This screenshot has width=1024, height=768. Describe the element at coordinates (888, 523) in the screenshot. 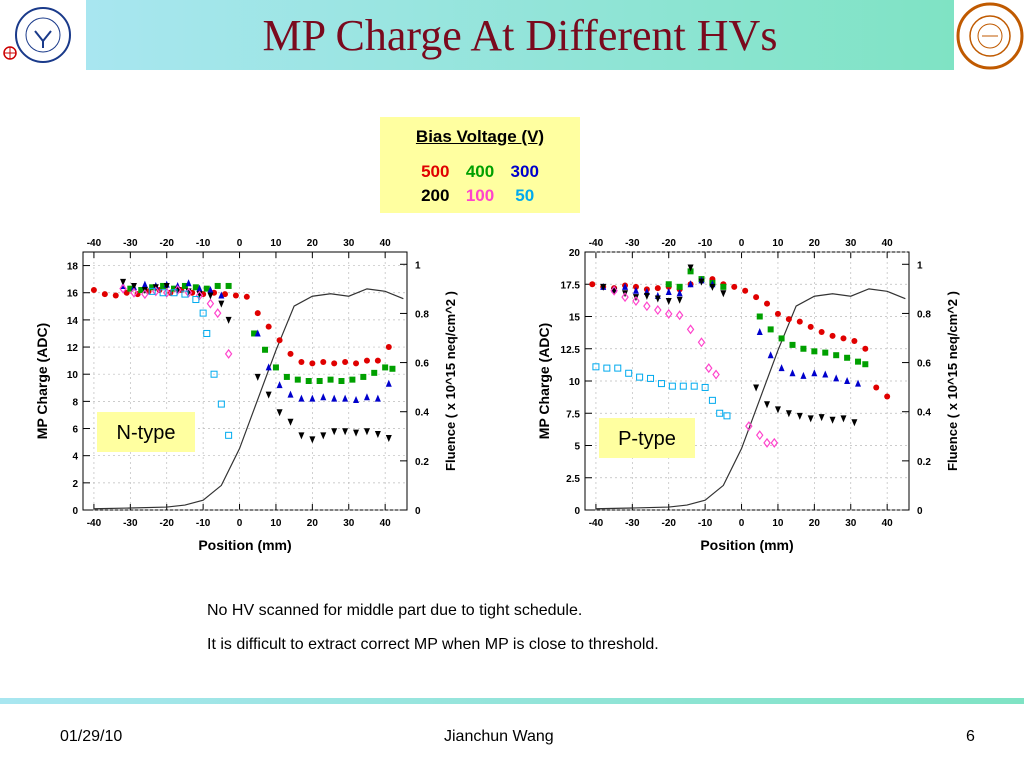

I see `x-tick-label: 40` at that location.